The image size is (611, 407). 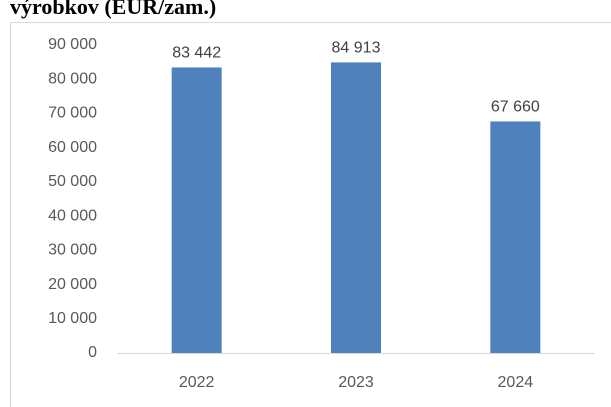 I want to click on x-tick-label: 2023, so click(x=356, y=382).